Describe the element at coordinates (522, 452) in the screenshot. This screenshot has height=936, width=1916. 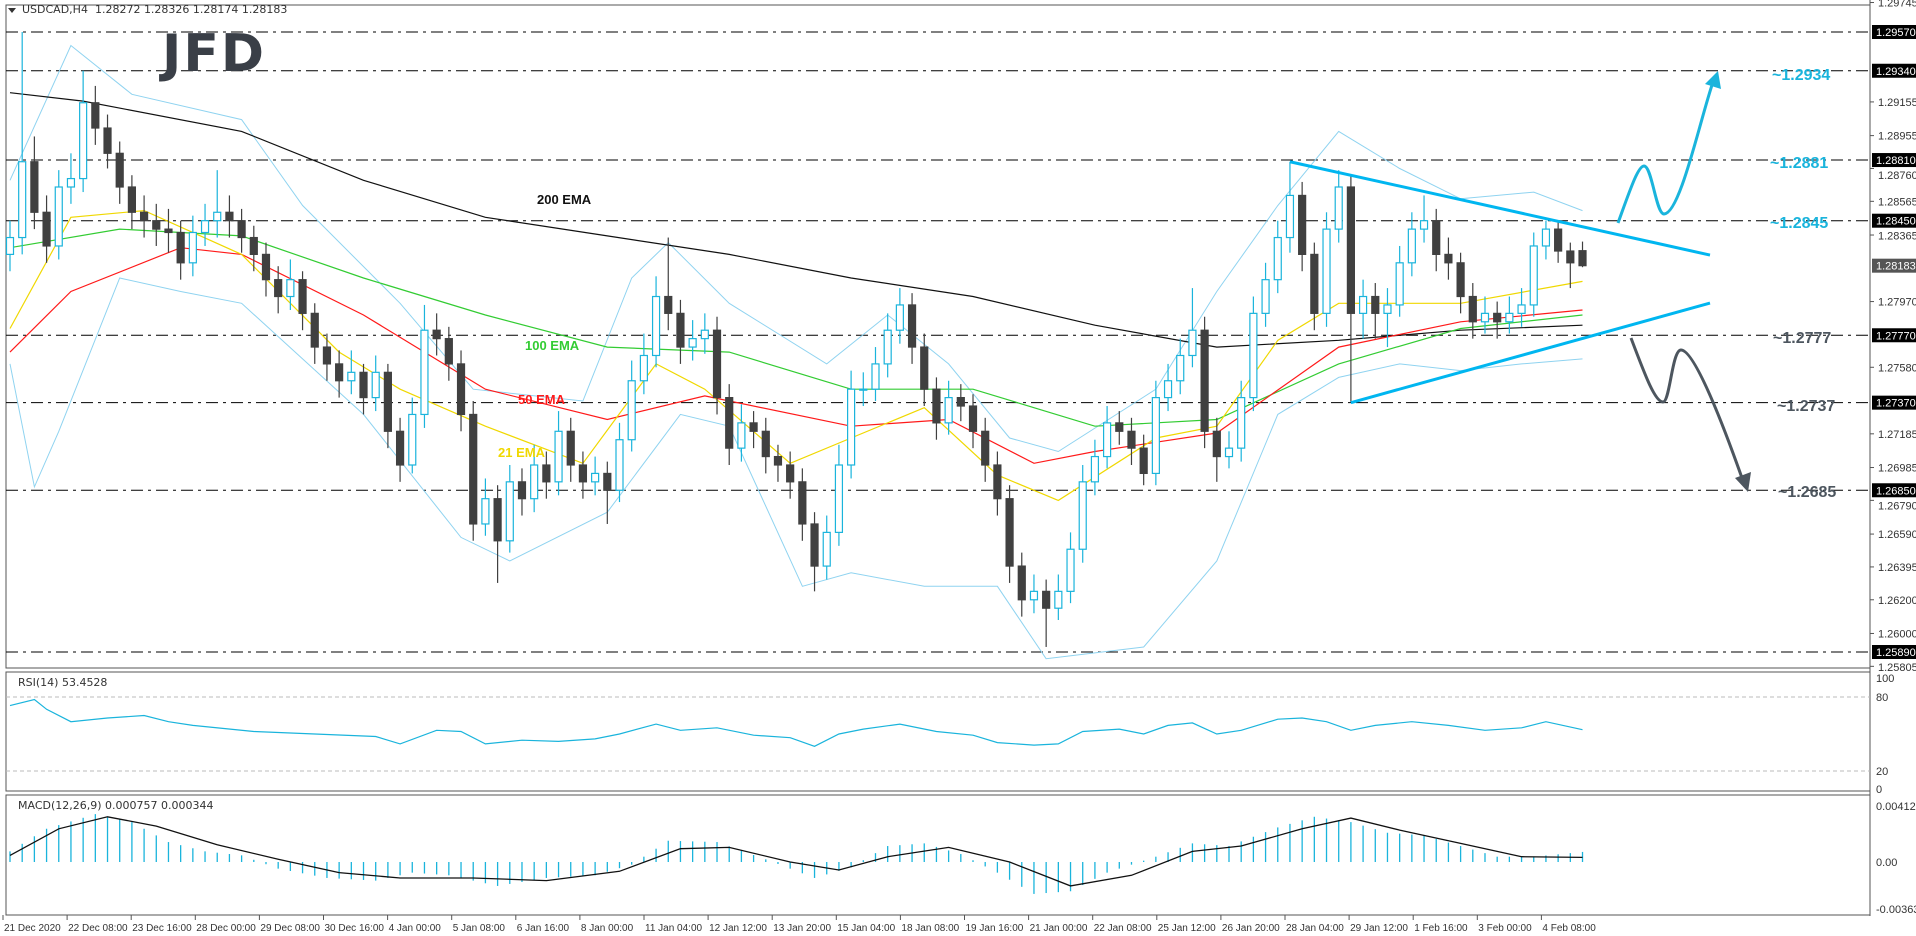
I see `ema-label: 21 EMA` at that location.